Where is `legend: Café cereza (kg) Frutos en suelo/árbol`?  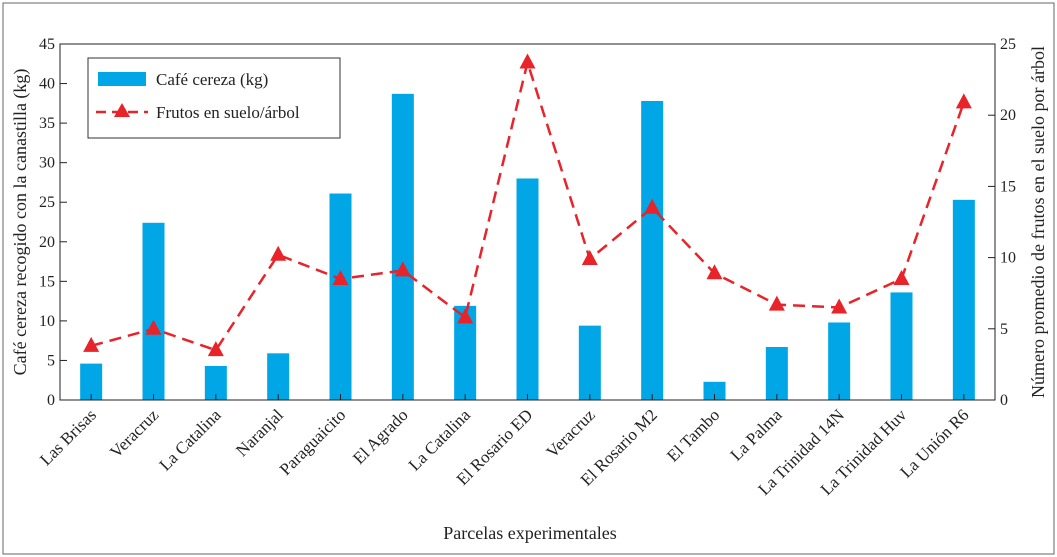
legend: Café cereza (kg) Frutos en suelo/árbol is located at coordinates (214, 98).